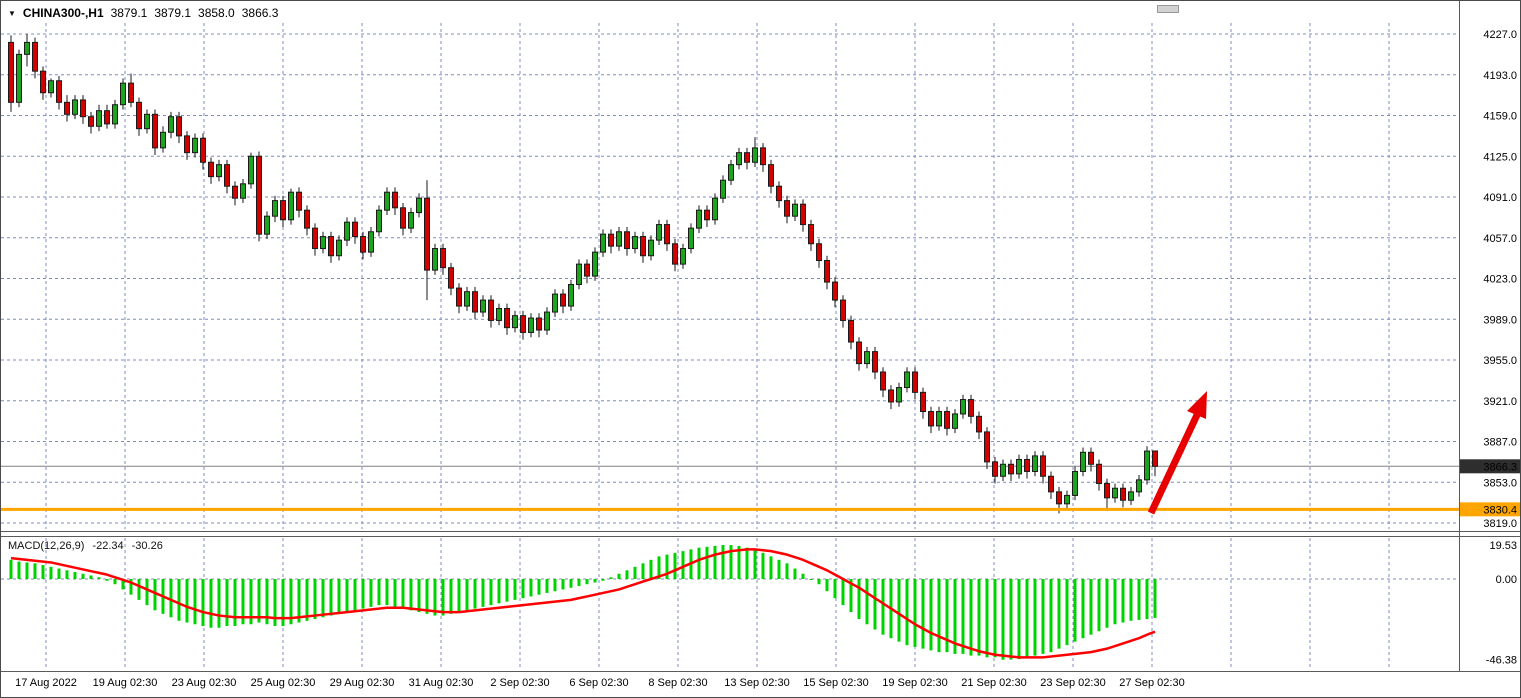 Image resolution: width=1521 pixels, height=698 pixels. Describe the element at coordinates (1500, 467) in the screenshot. I see `current-price-tag-text: 3866.3` at that location.